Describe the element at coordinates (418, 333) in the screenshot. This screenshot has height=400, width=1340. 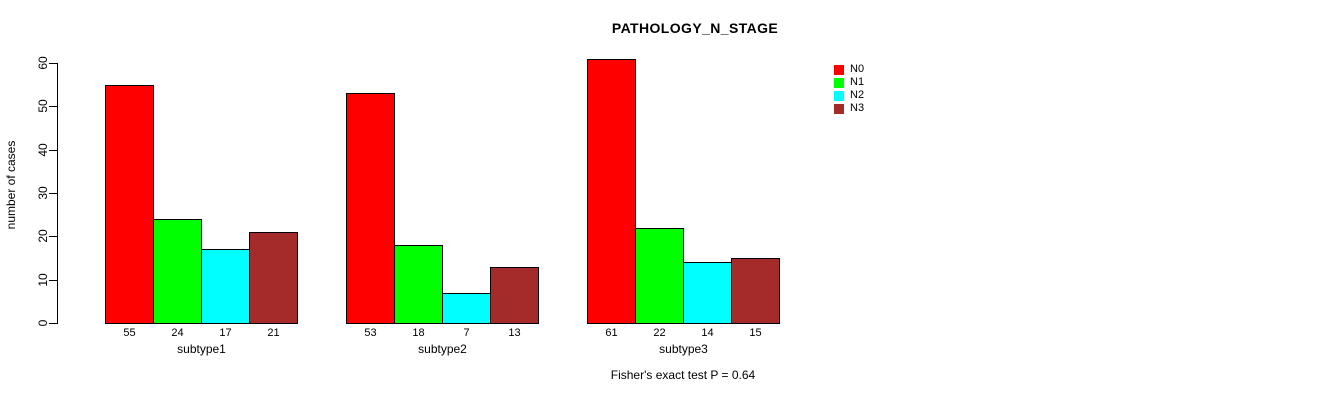
I see `bar-value-label: 18` at that location.